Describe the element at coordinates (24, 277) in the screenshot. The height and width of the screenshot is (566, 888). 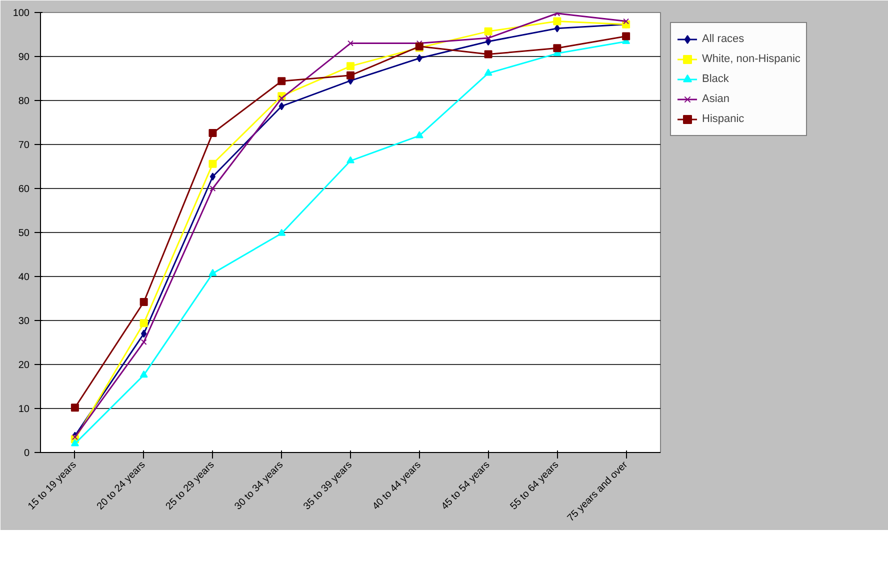
I see `y-tick-label: 40` at that location.